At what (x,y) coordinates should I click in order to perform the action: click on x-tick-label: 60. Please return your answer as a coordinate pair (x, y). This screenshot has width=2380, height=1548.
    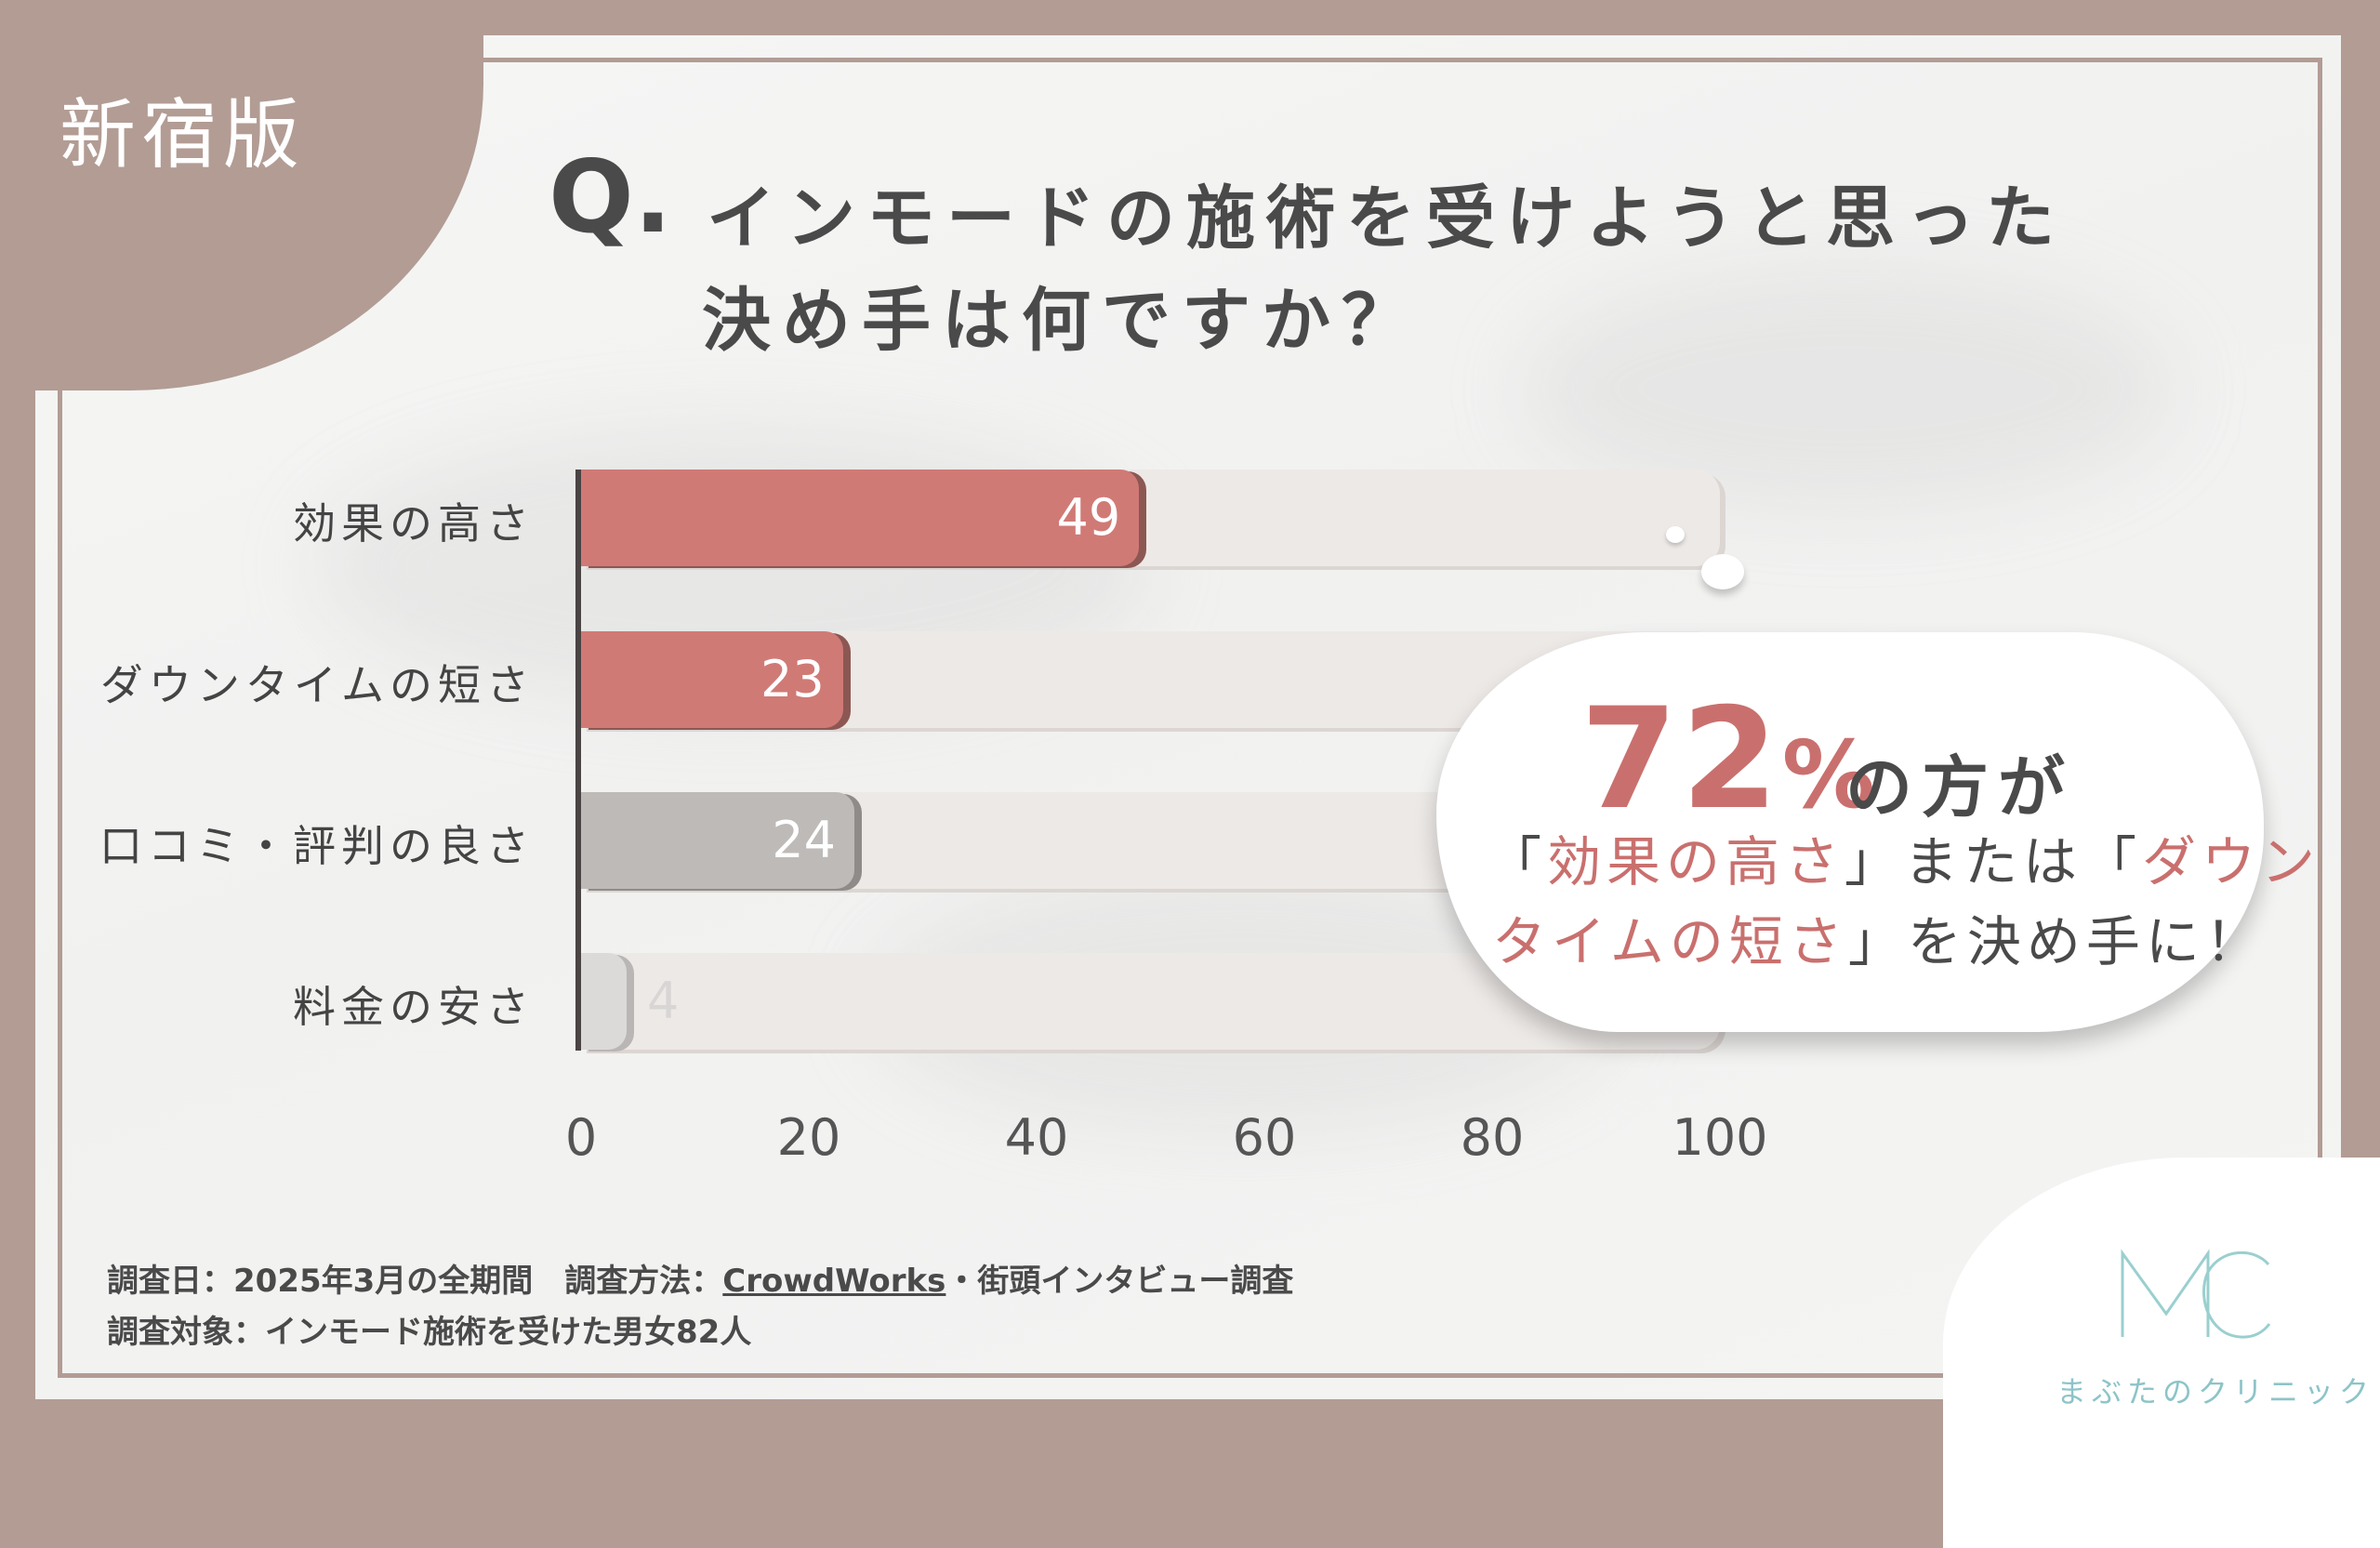
    Looking at the image, I should click on (1264, 1137).